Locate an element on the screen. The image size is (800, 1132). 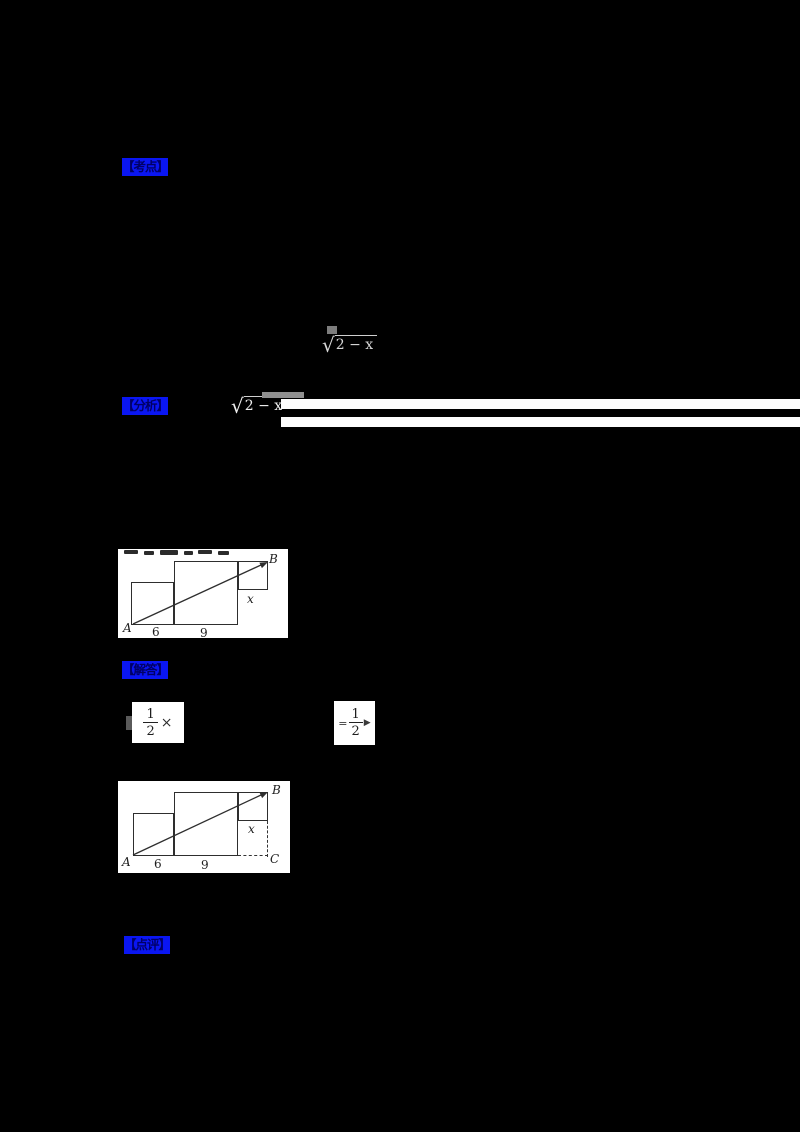
dashed-horizontal-line is located at coordinates (253, 855).